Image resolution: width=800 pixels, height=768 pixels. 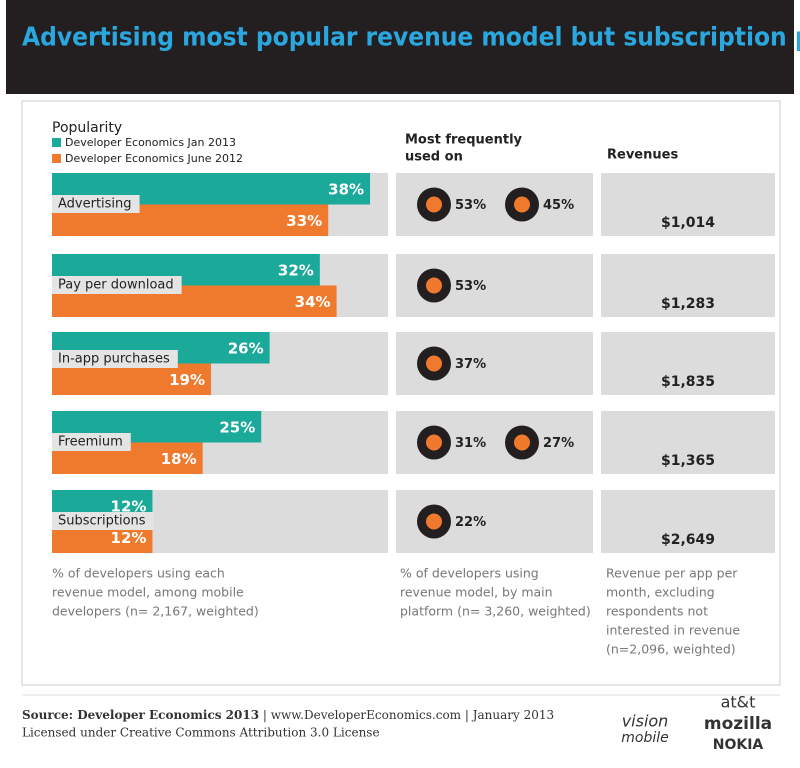 What do you see at coordinates (150, 142) in the screenshot?
I see `legend-label: Developer Economics Jan 2013` at bounding box center [150, 142].